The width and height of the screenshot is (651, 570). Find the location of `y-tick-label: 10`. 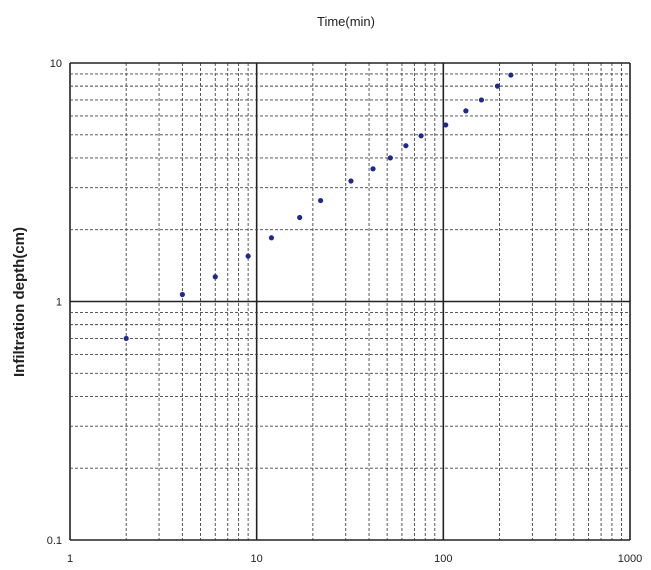

y-tick-label: 10 is located at coordinates (56, 64).